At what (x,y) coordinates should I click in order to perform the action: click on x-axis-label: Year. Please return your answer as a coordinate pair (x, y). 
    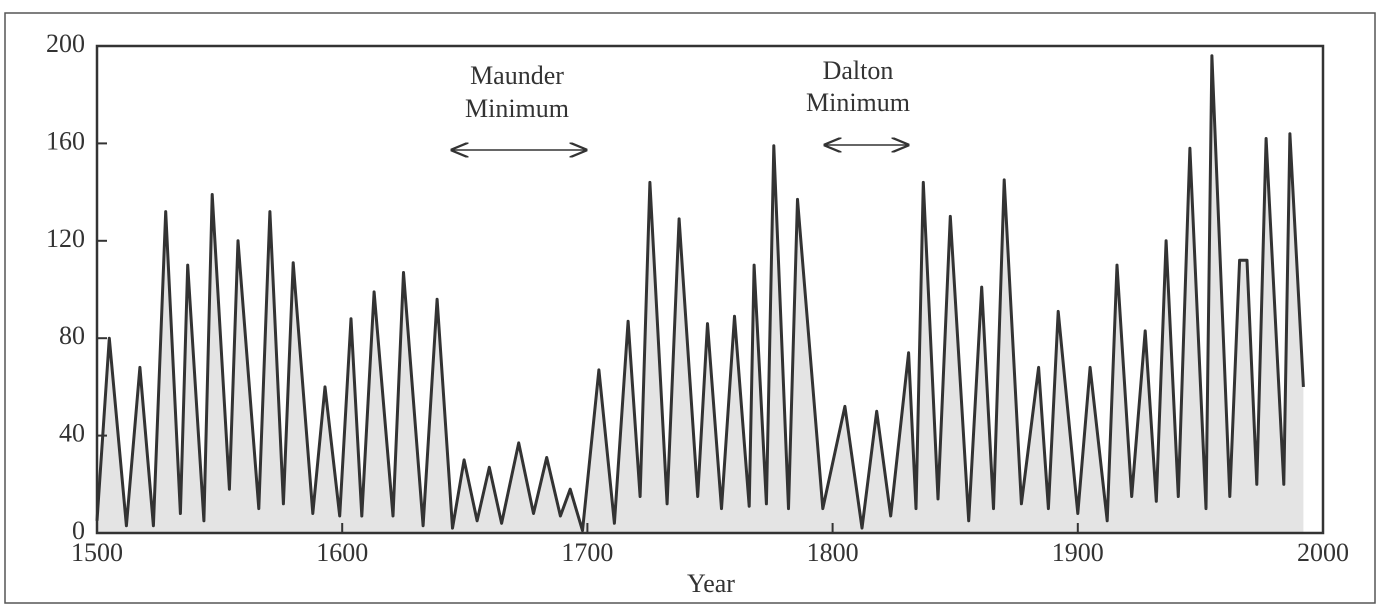
    Looking at the image, I should click on (711, 583).